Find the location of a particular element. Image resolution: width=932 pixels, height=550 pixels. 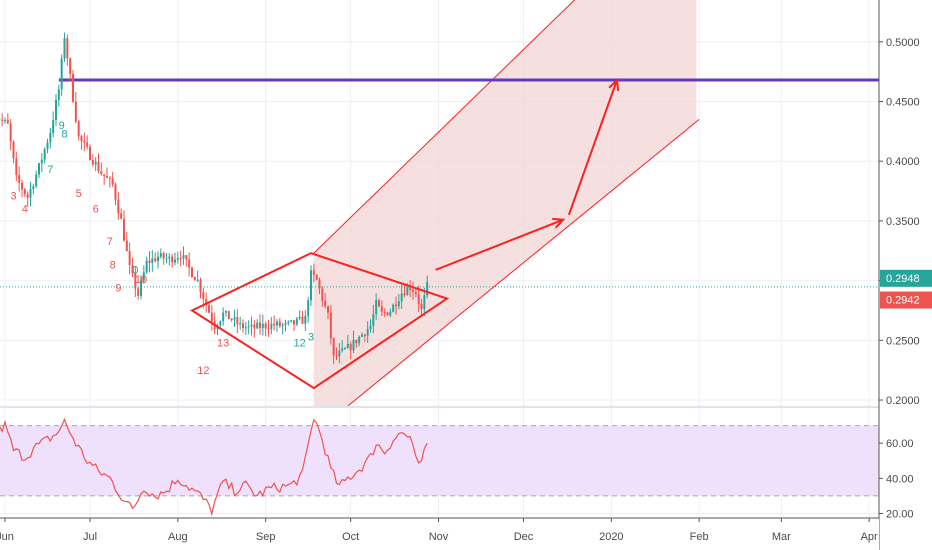

time-axis-bg is located at coordinates (439, 534).